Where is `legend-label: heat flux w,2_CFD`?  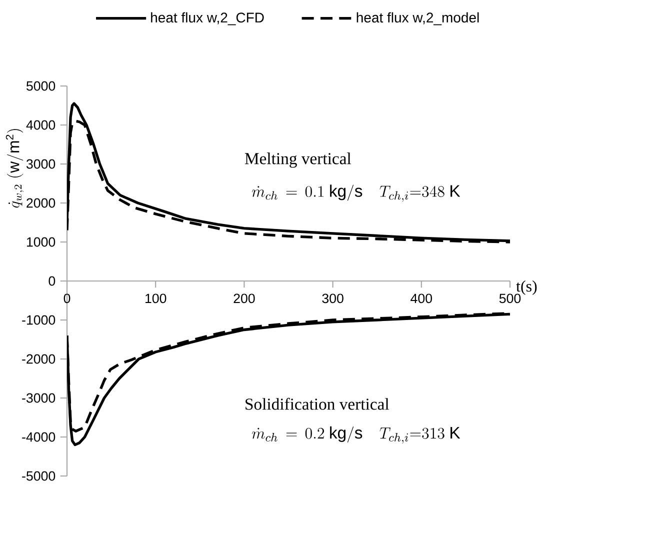
legend-label: heat flux w,2_CFD is located at coordinates (207, 19).